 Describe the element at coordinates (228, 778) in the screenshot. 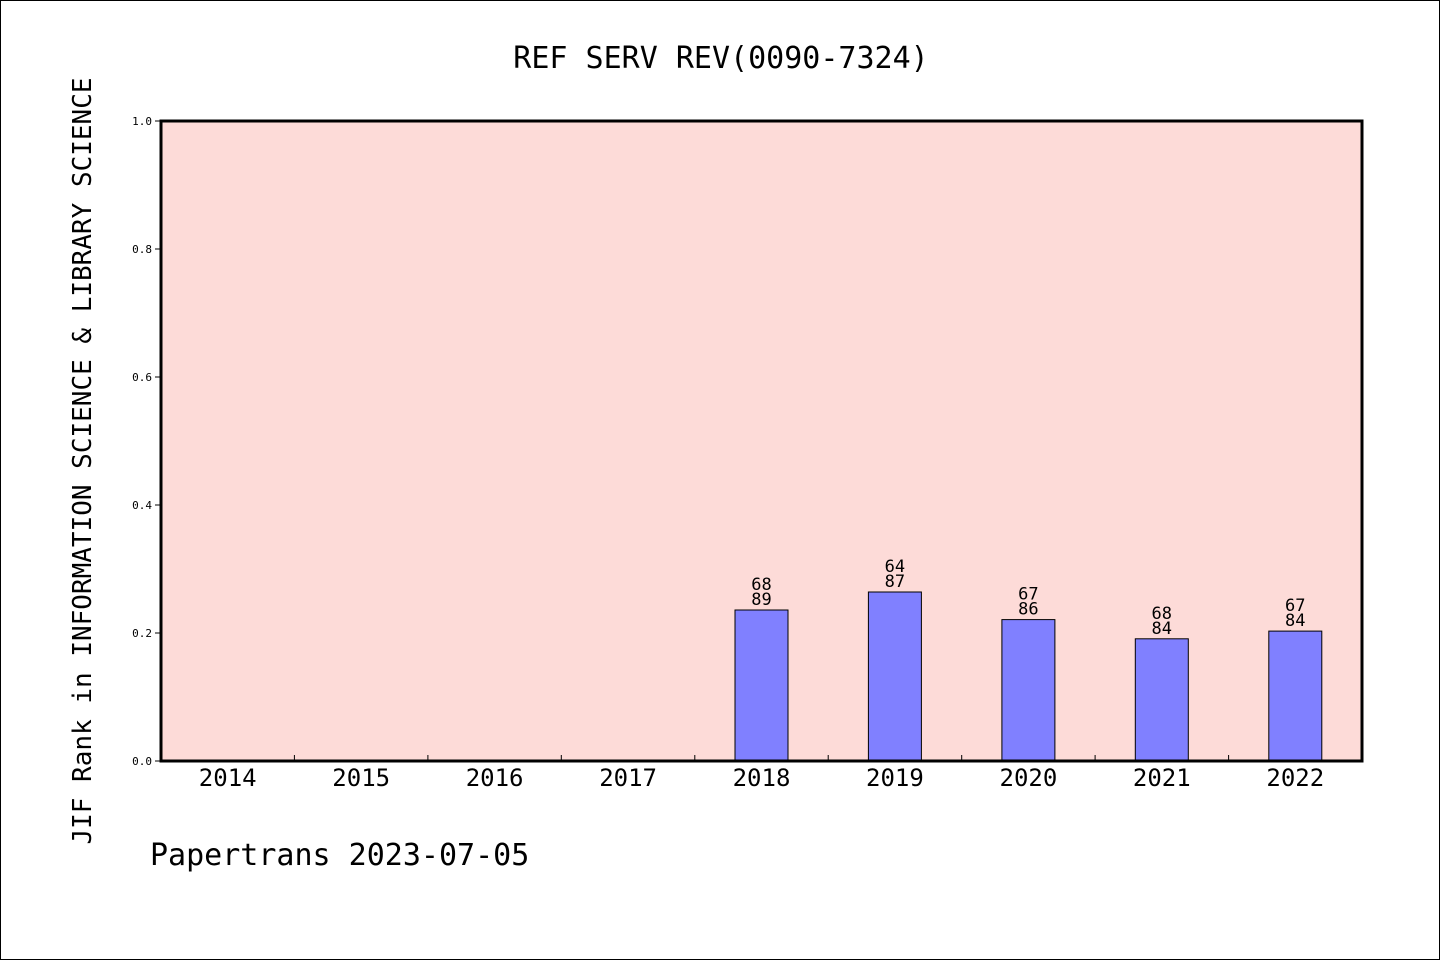

I see `x-tick-label-2014: 2014` at that location.